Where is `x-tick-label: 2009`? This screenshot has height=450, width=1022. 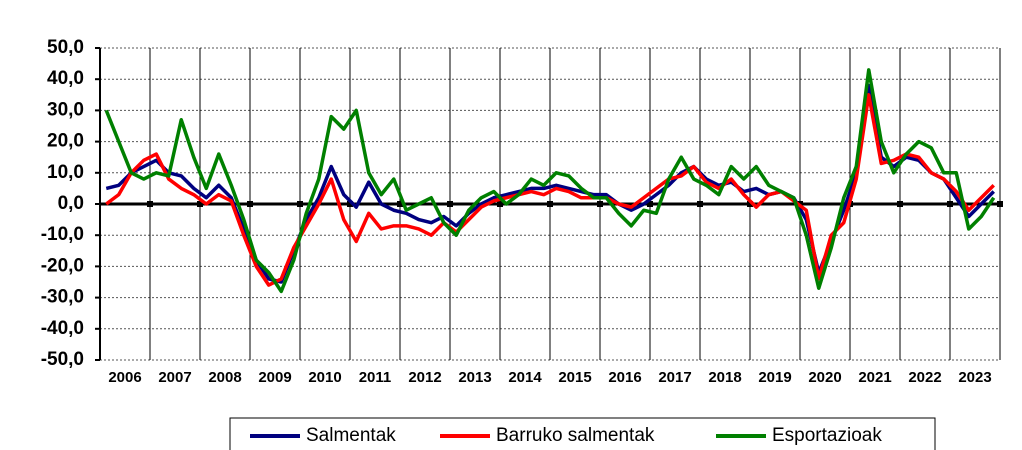 x-tick-label: 2009 is located at coordinates (274, 377).